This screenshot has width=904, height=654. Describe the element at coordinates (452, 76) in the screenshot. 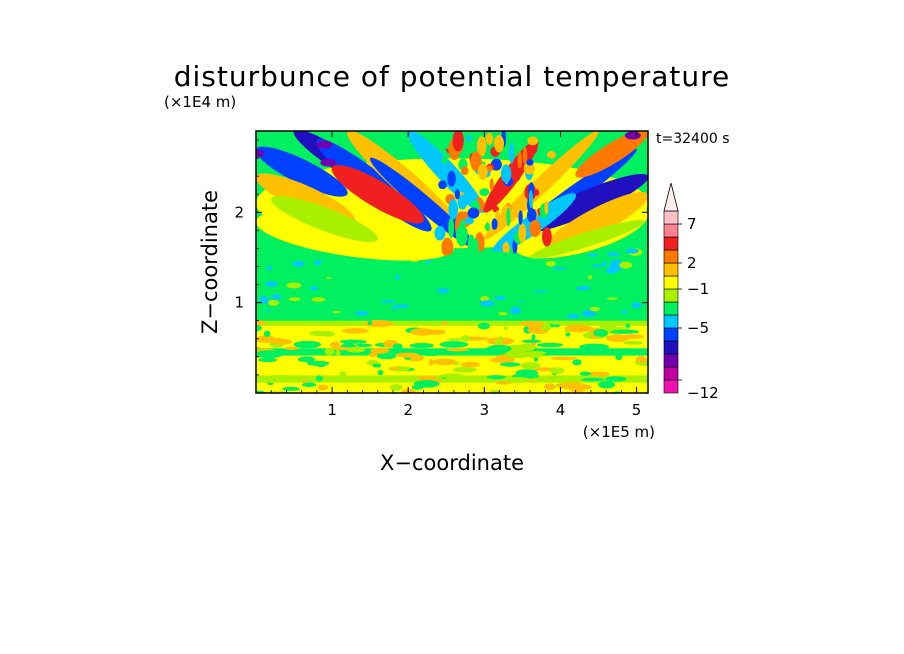

I see `chart-title: disturbunce of potential temperature` at that location.